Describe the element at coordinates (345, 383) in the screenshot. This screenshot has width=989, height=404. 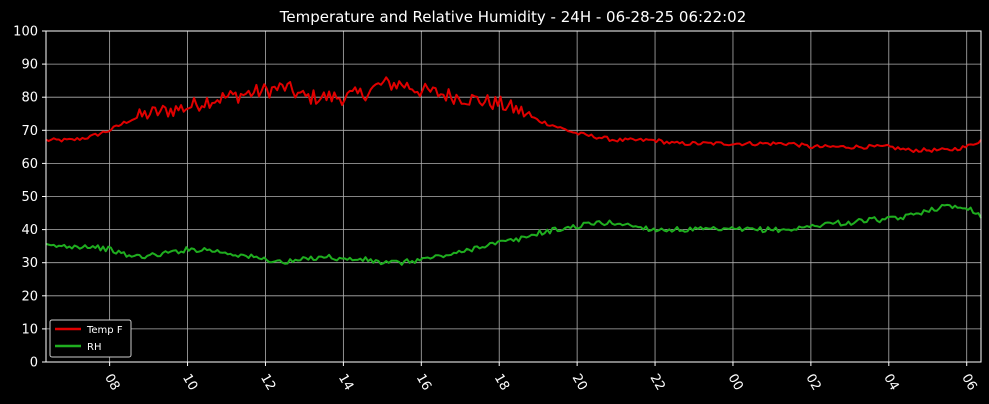
I see `x-tick-label: 14` at that location.